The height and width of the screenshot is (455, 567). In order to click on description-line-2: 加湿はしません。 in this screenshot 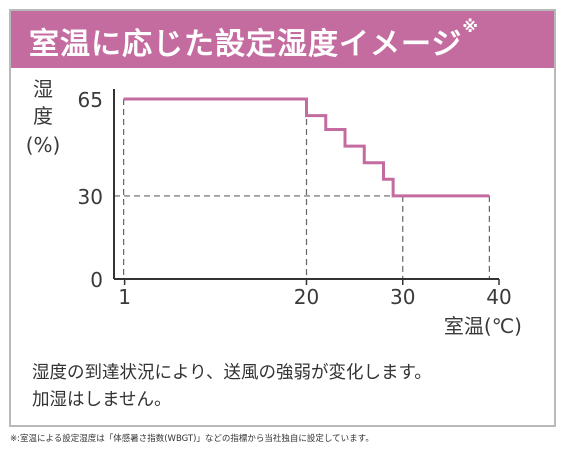, I will do `click(102, 400)`.